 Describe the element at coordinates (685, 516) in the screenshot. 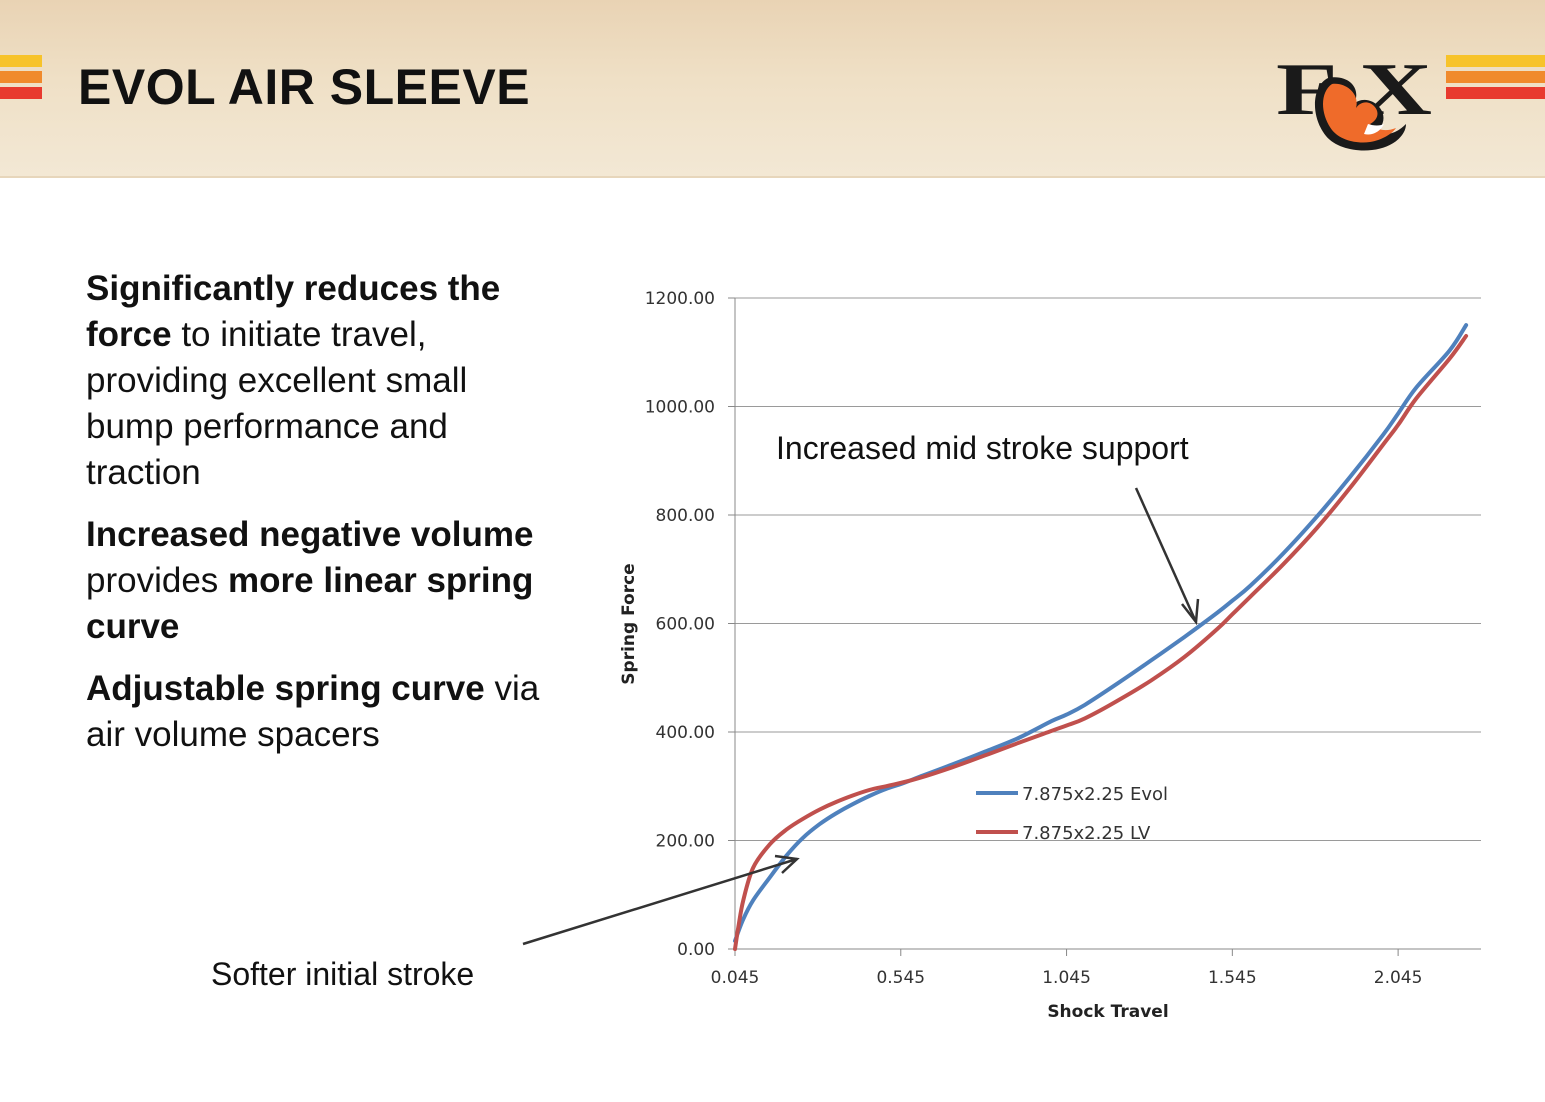

I see `y-tick-label: 800.00` at that location.